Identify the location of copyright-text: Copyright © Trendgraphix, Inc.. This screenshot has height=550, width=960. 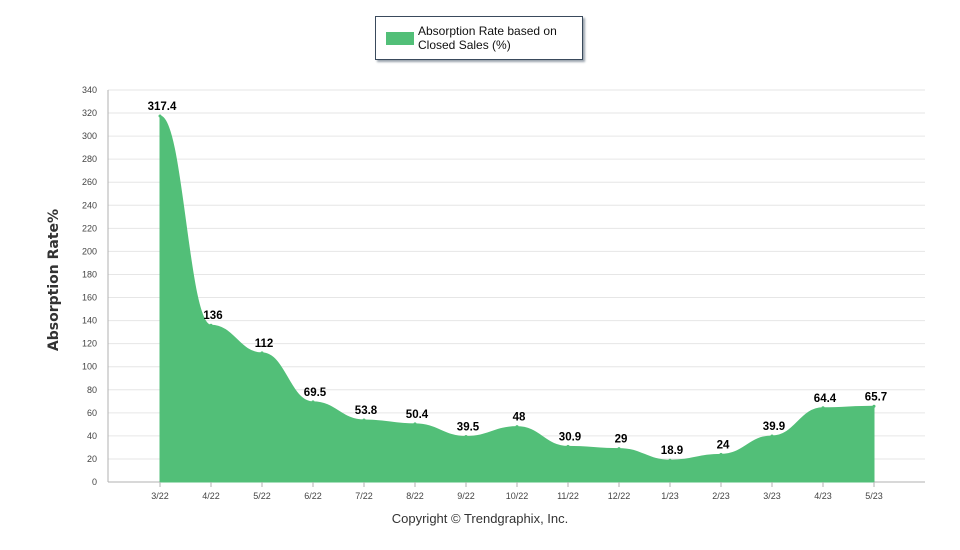
(480, 518).